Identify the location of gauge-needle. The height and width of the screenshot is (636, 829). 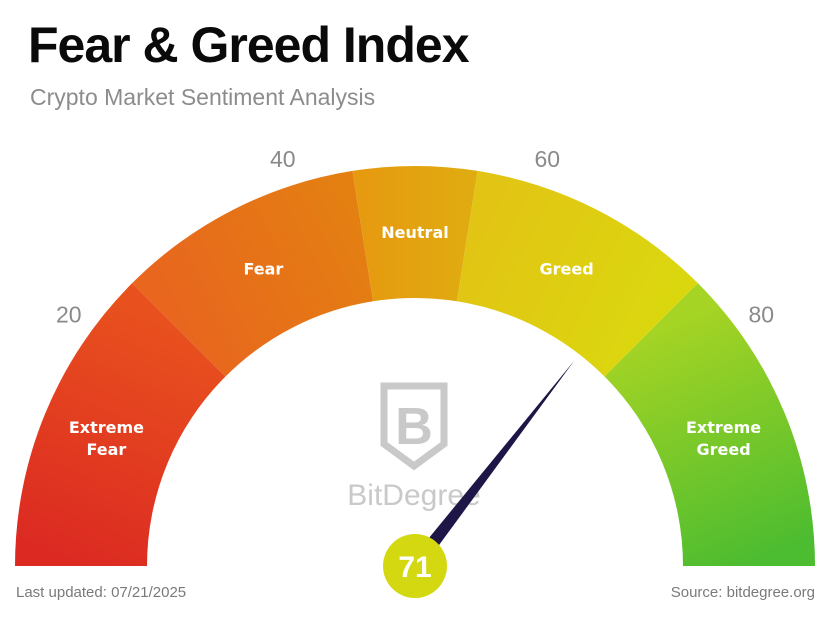
(492, 465).